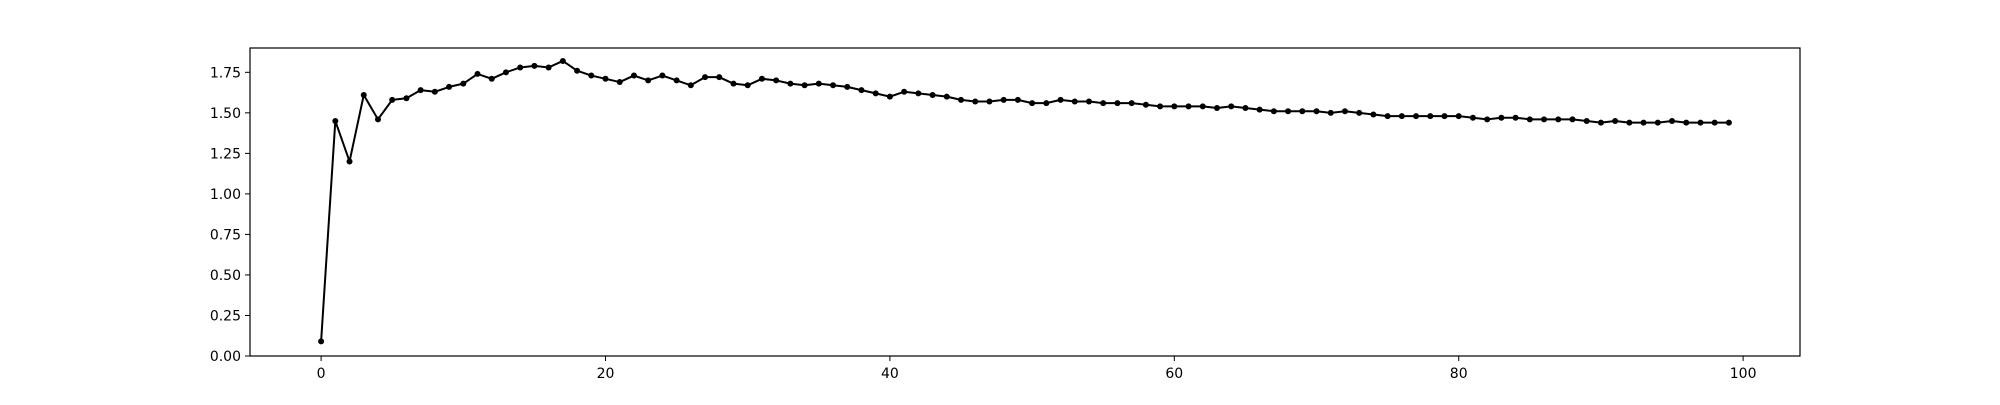 The height and width of the screenshot is (405, 2000). I want to click on y-tick-label: 1.00, so click(225, 195).